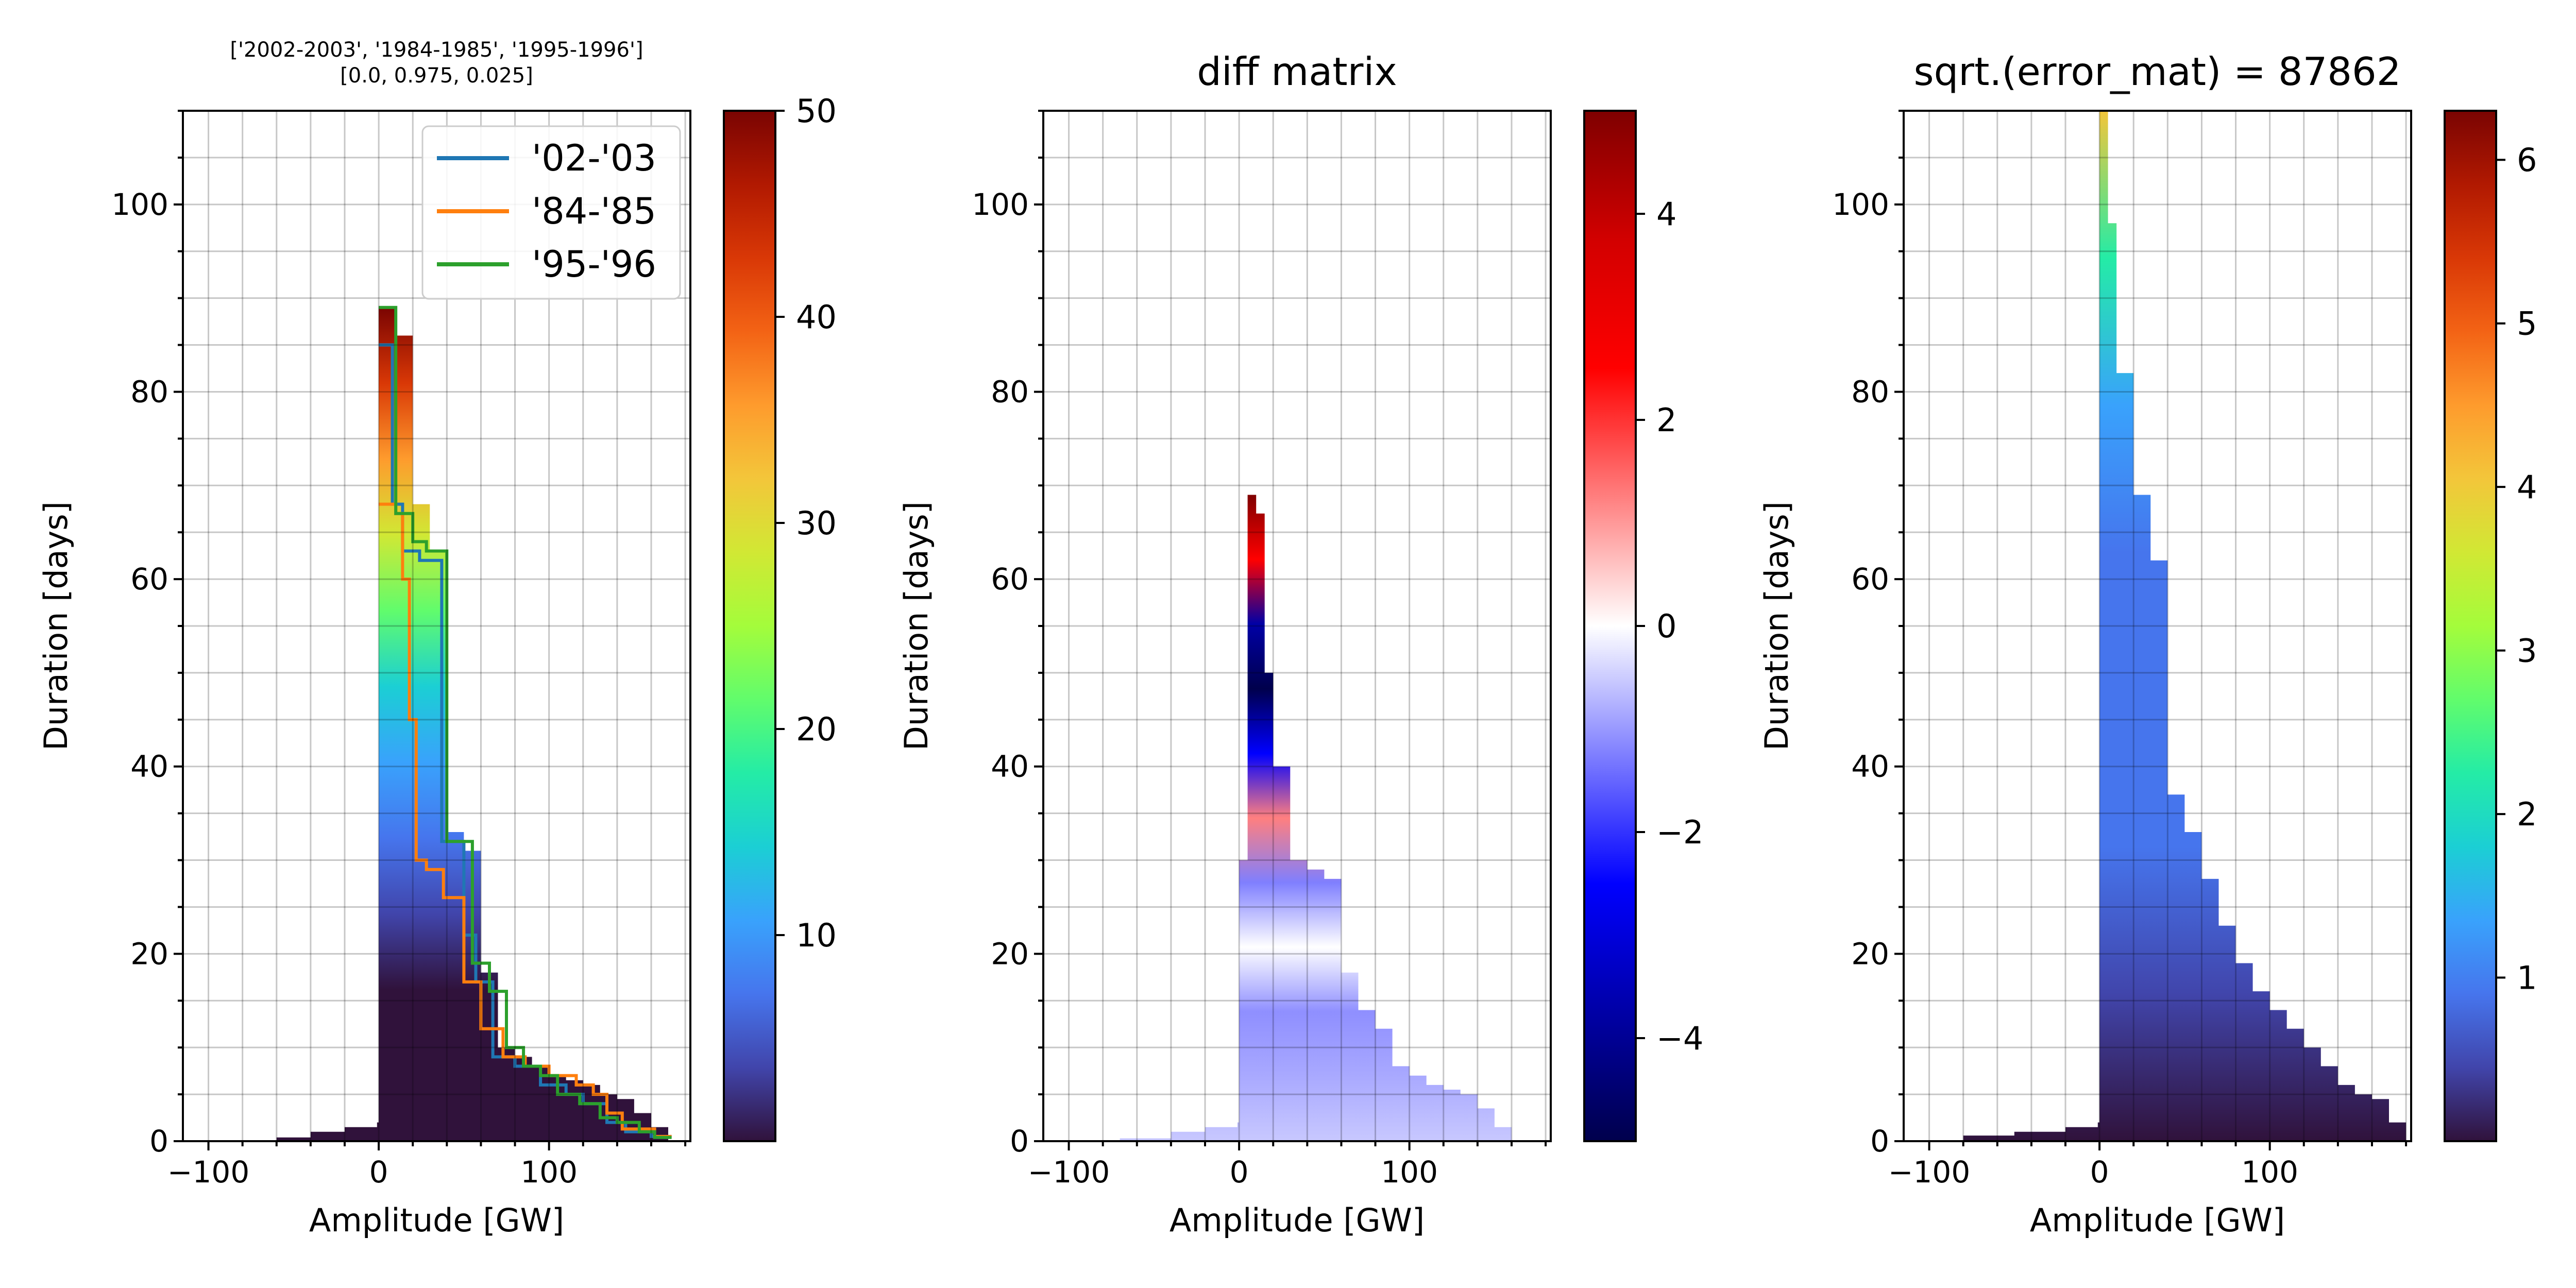  I want to click on chart-title-line: [0.0, 0.975, 0.025], so click(436, 76).